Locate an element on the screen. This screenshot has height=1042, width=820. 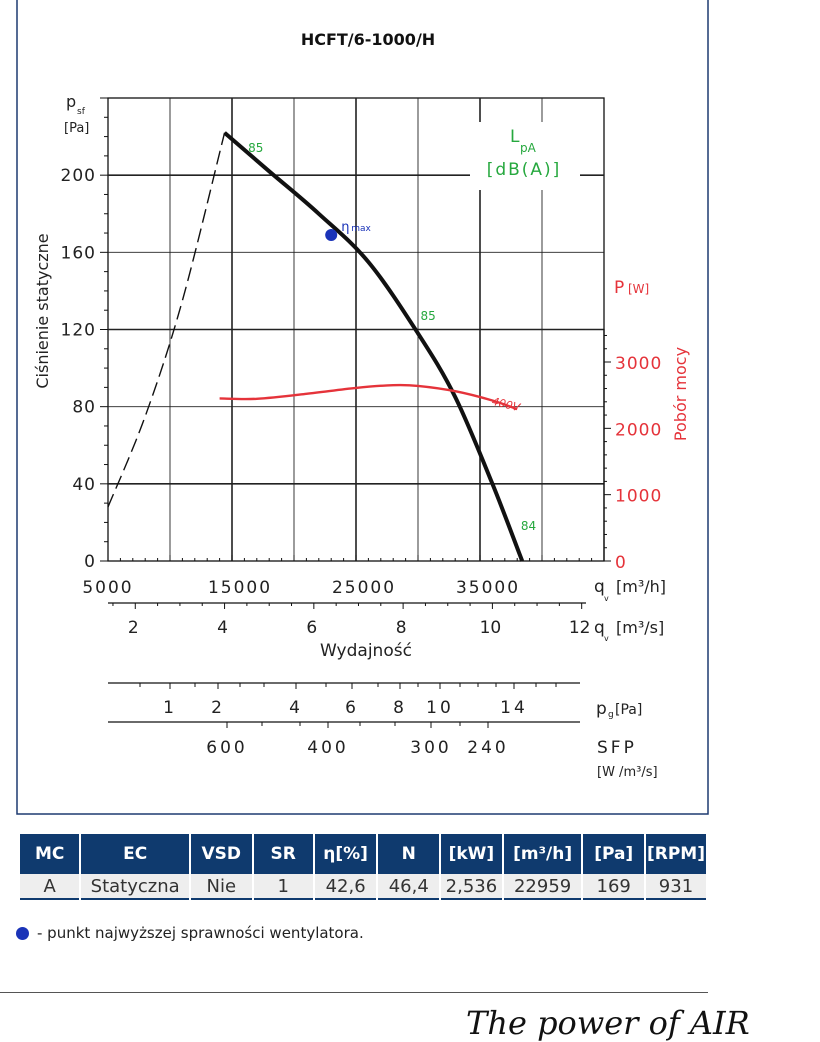
x-m3h-tick-label: 5000 is located at coordinates (107, 588).